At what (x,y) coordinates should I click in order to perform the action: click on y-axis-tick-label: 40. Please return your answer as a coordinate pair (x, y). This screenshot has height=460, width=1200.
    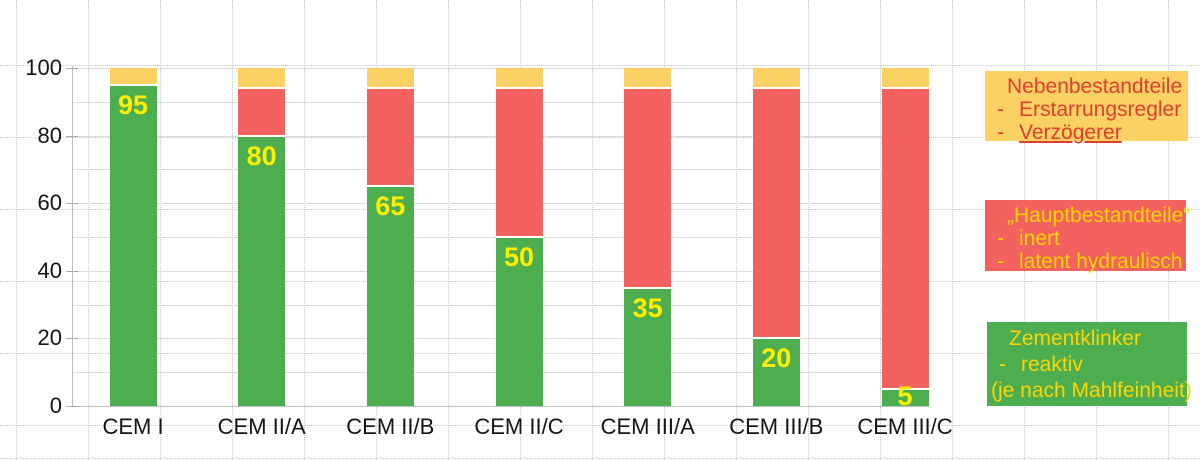
    Looking at the image, I should click on (49, 270).